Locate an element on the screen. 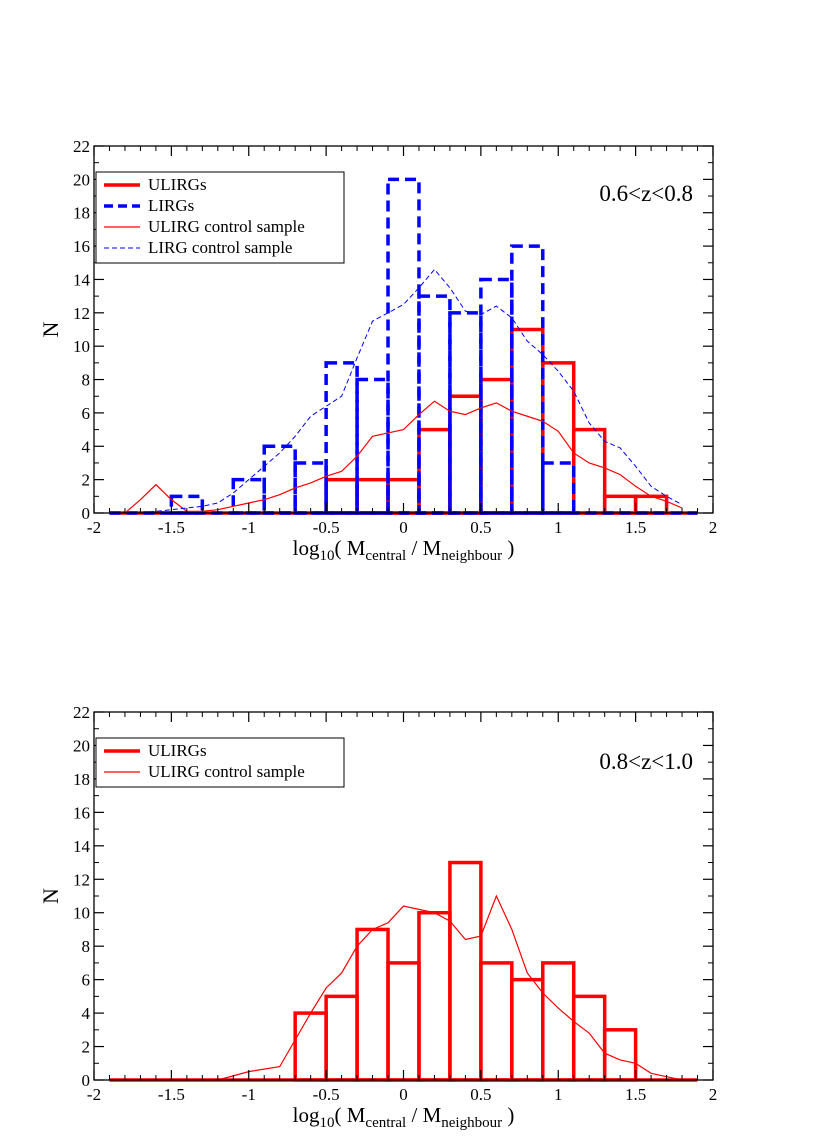 This screenshot has height=1143, width=830. x-tick-label: -2 is located at coordinates (94, 1094).